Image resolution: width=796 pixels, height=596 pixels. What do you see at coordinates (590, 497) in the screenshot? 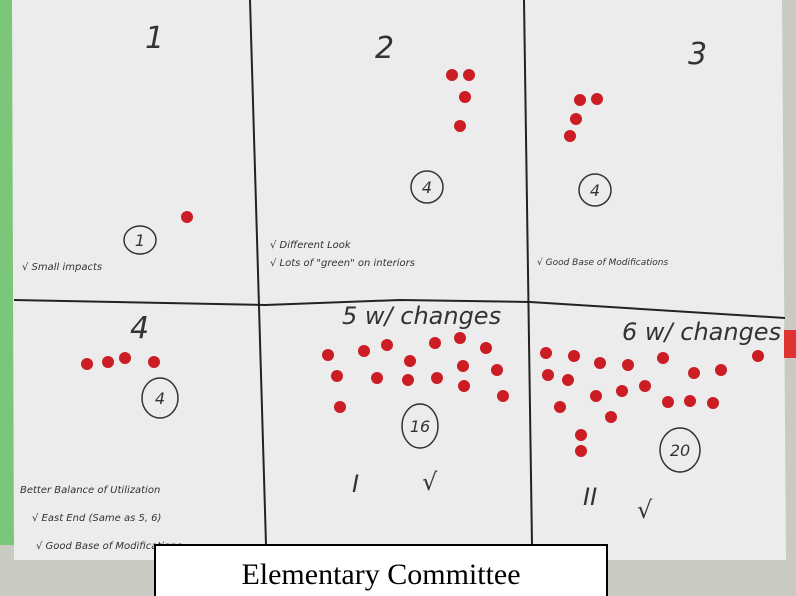
I see `mark: II` at bounding box center [590, 497].